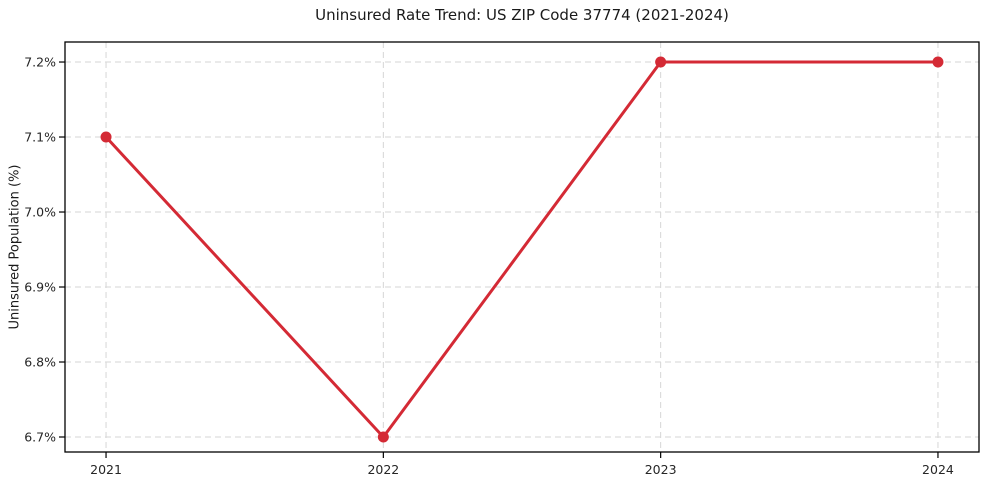 This screenshot has width=989, height=490. What do you see at coordinates (40, 212) in the screenshot?
I see `y-tick-label: 7.0%` at bounding box center [40, 212].